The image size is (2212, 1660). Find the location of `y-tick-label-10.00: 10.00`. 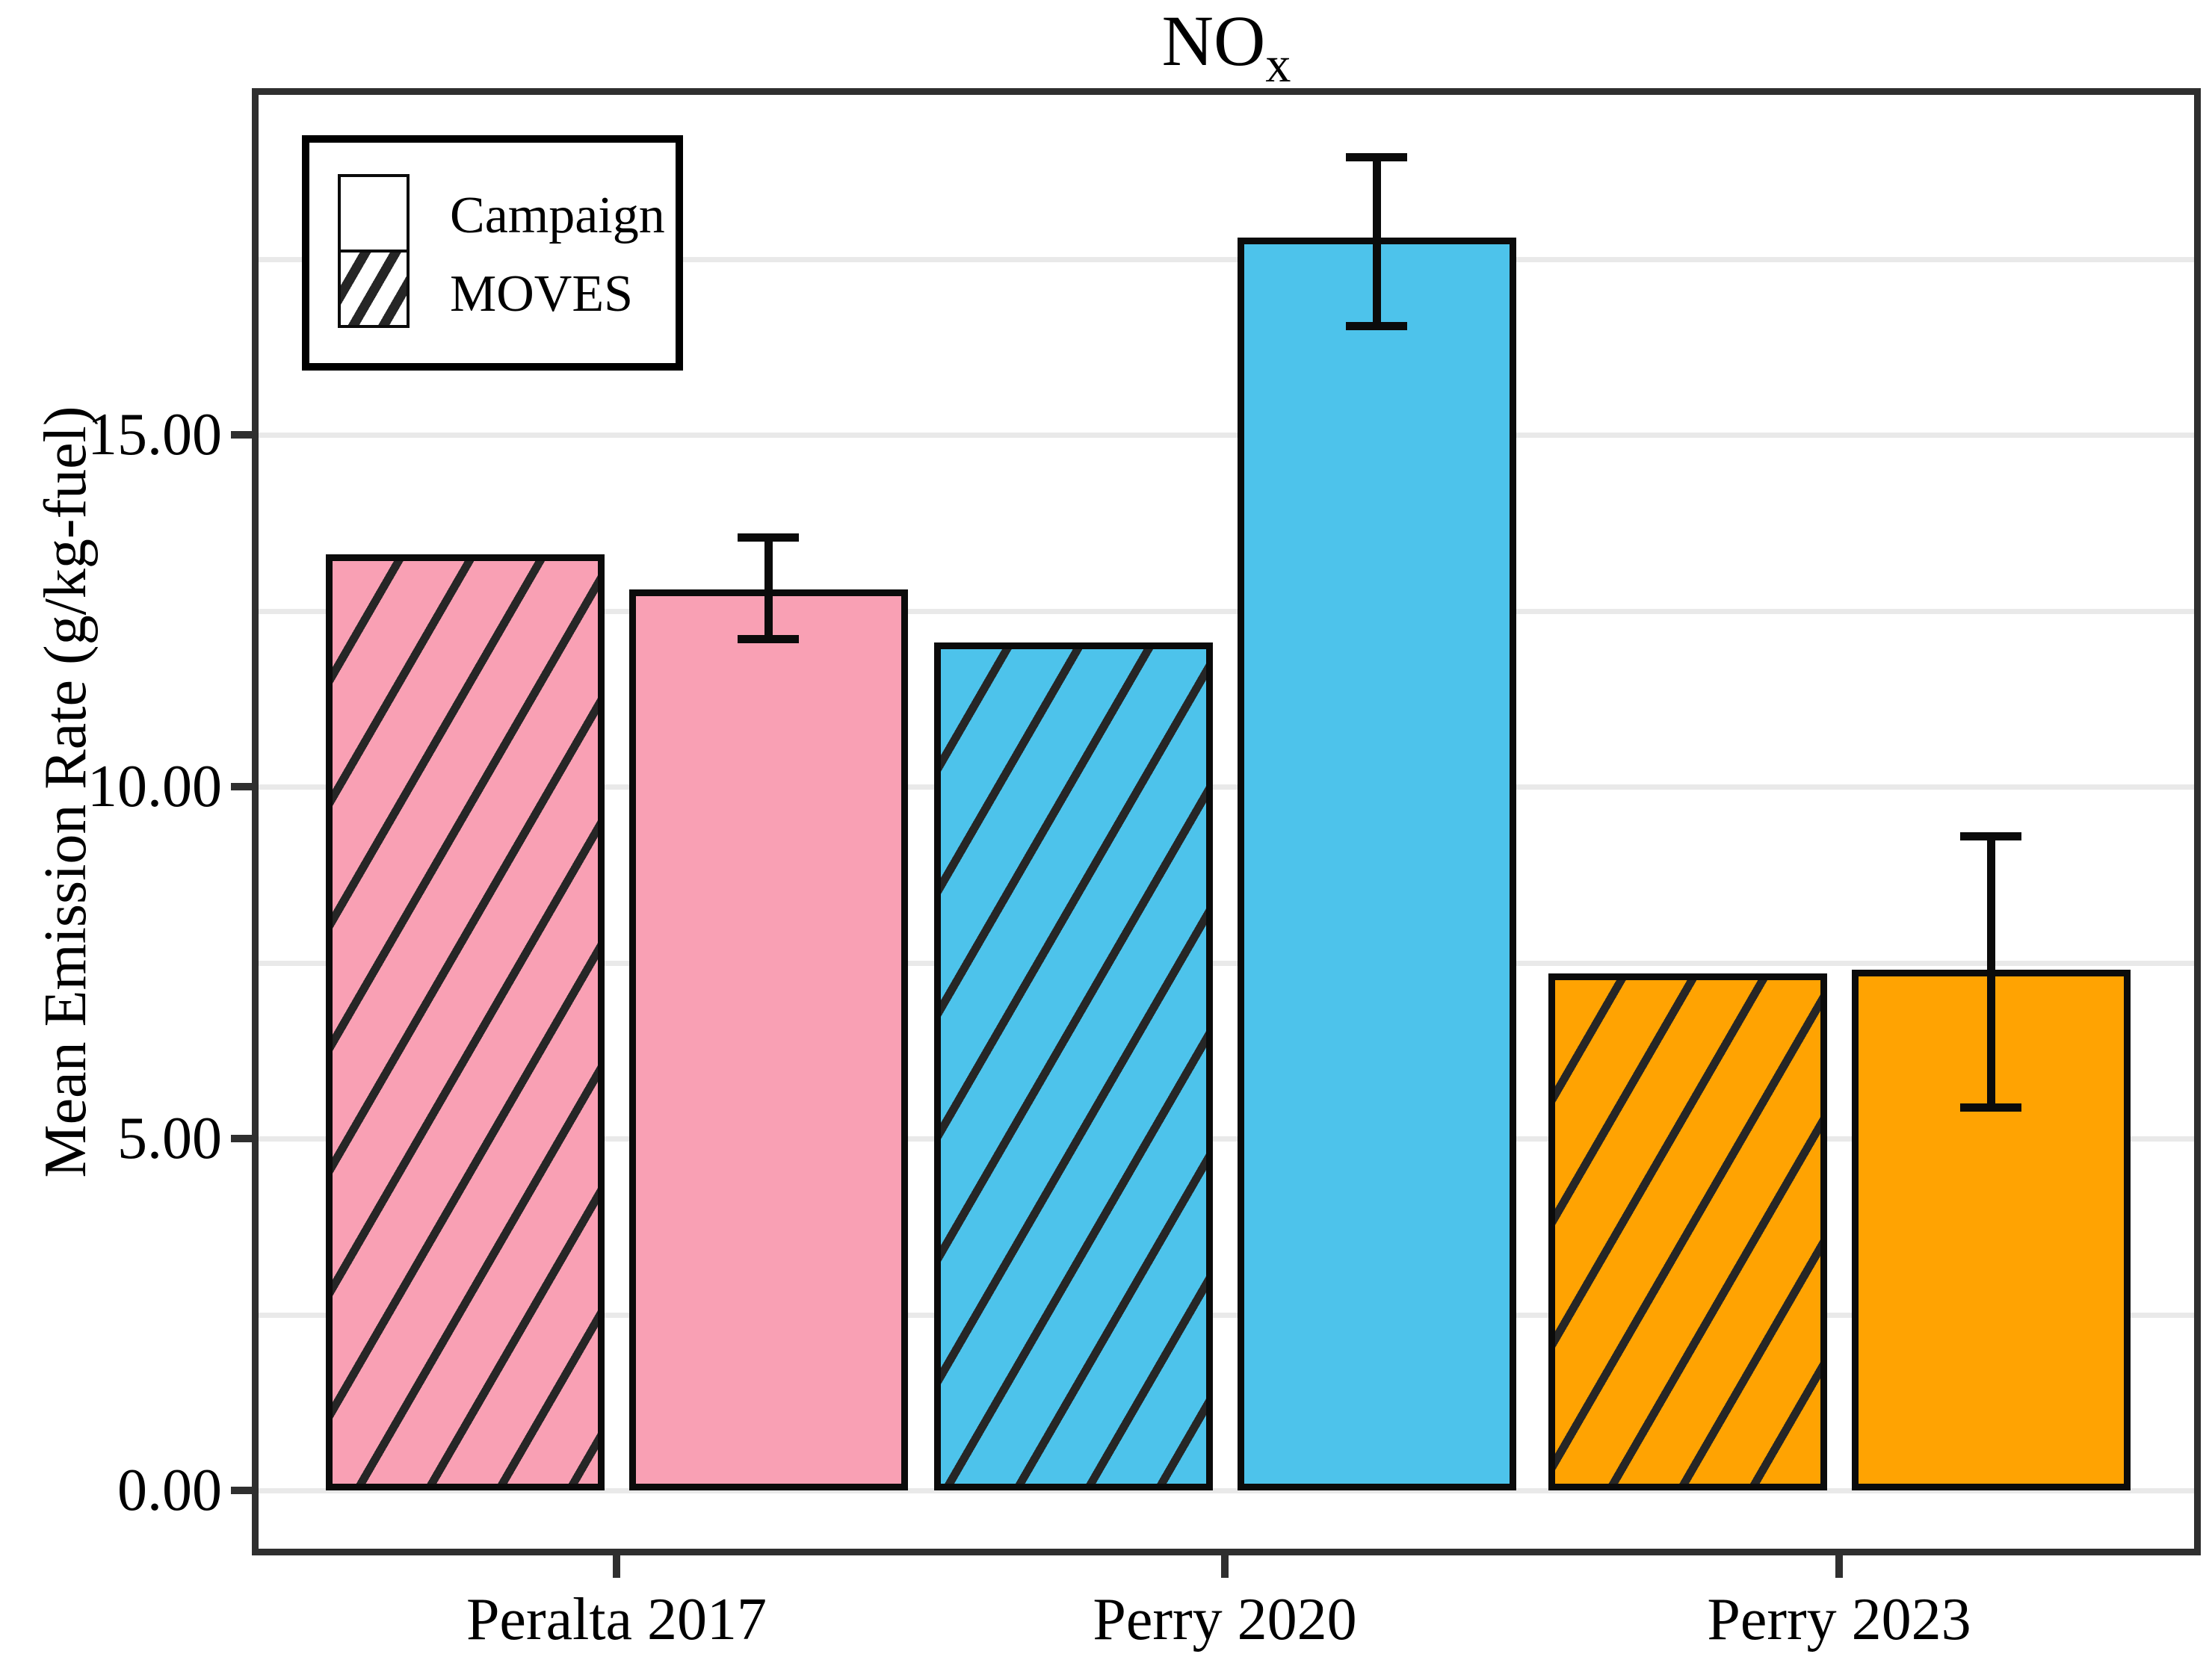

y-tick-label-10.00: 10.00 is located at coordinates (154, 787).